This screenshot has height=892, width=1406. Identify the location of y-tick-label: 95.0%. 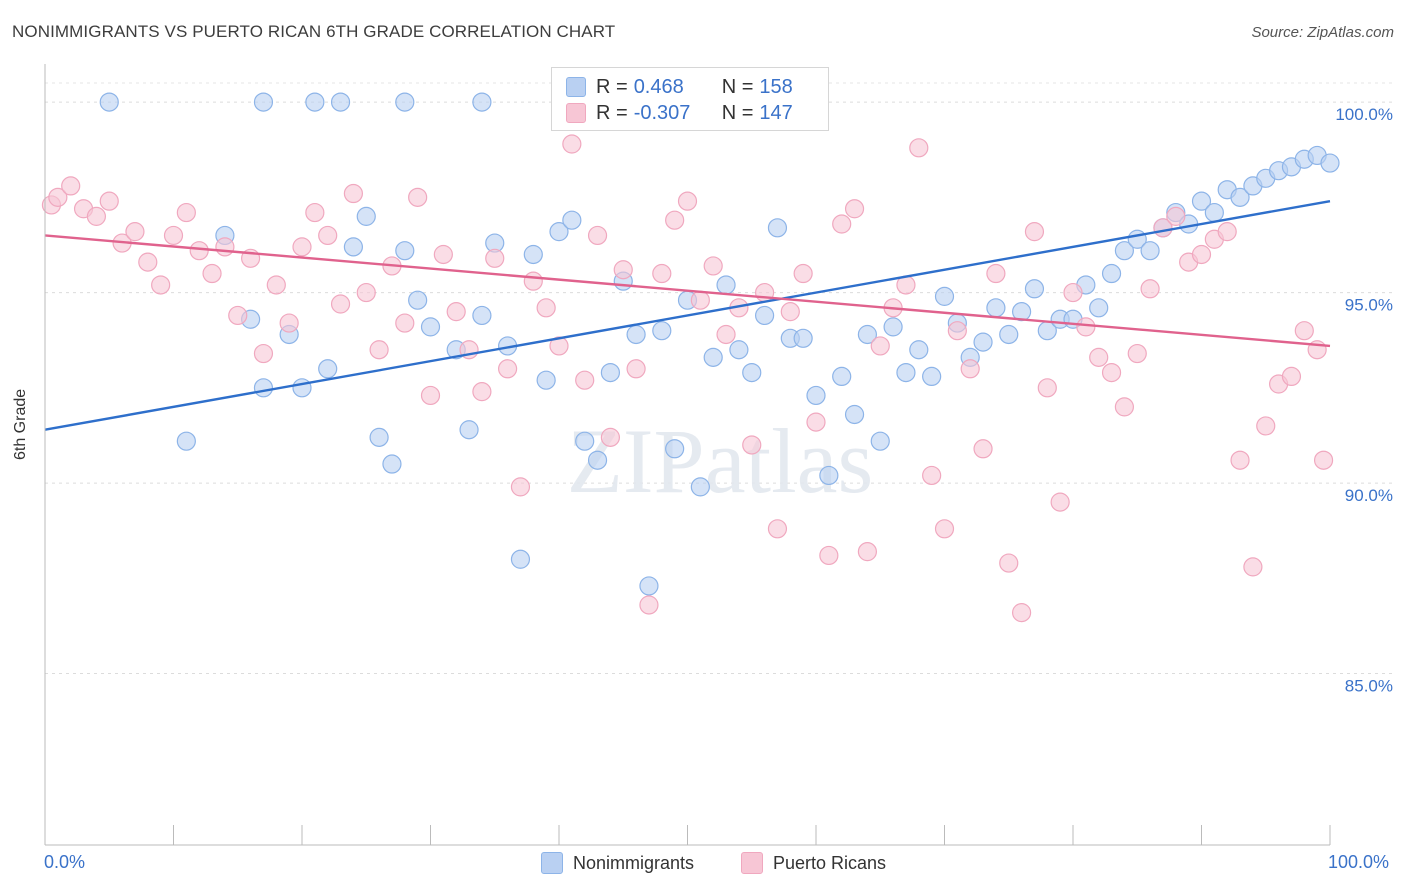
(1369, 305).